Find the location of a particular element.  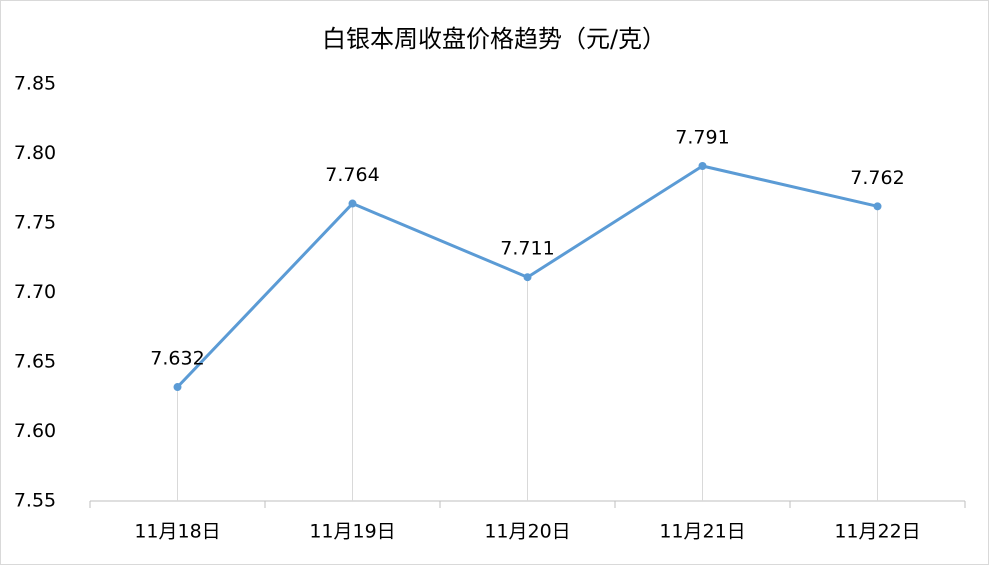

x-tick-label: 11月22日 is located at coordinates (877, 532).